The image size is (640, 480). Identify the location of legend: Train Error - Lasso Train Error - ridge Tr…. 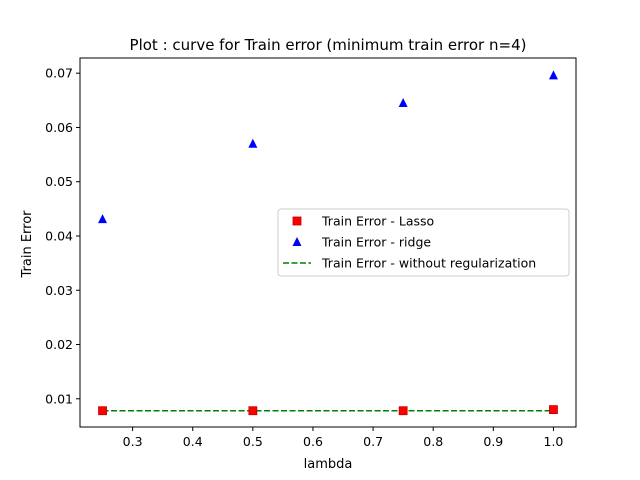
(423, 242).